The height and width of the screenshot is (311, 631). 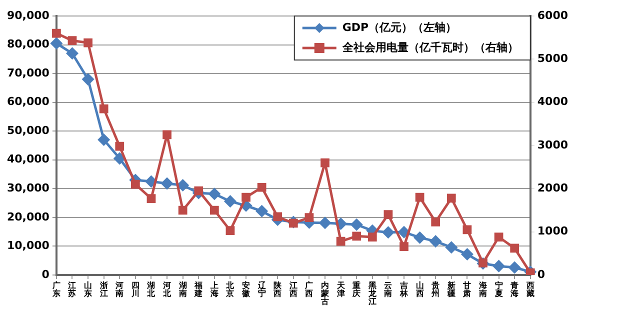 I want to click on y2-tick-label: 5000, so click(x=552, y=59).